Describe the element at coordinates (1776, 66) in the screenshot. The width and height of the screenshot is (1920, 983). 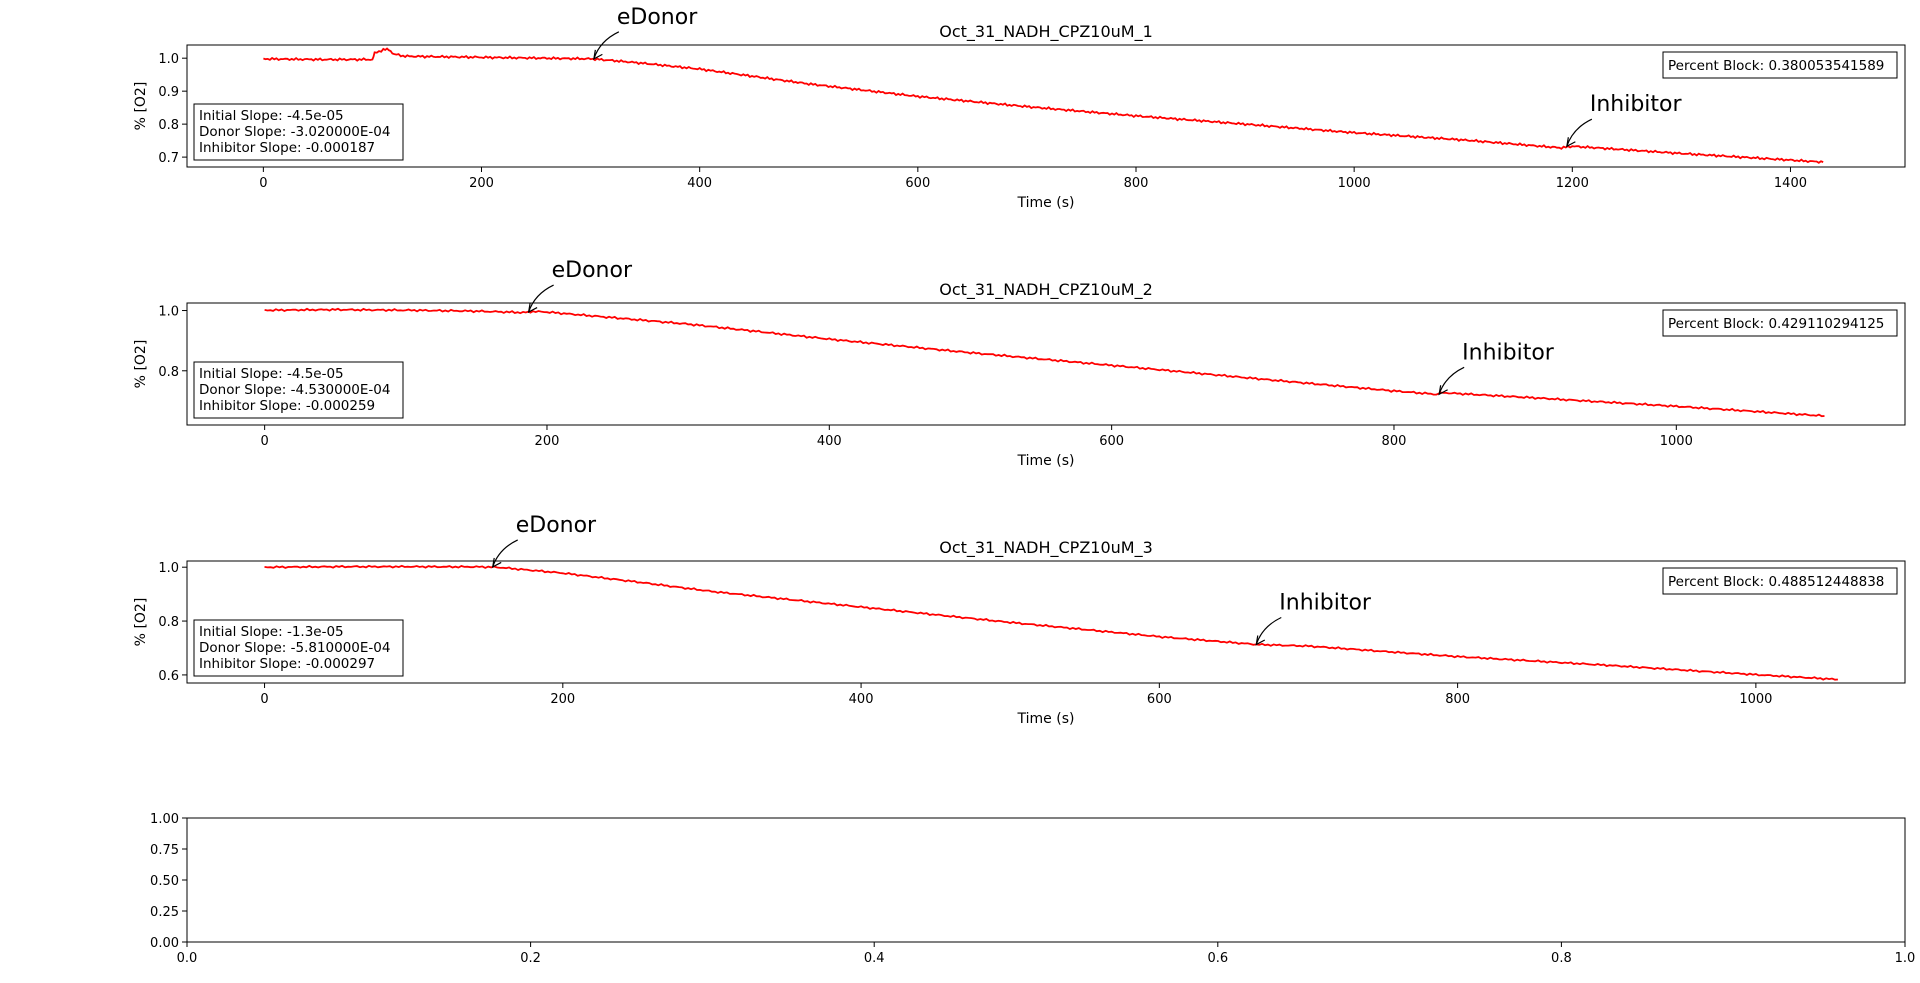
I see `percent-block-text: Percent Block: 0.380053541589` at that location.